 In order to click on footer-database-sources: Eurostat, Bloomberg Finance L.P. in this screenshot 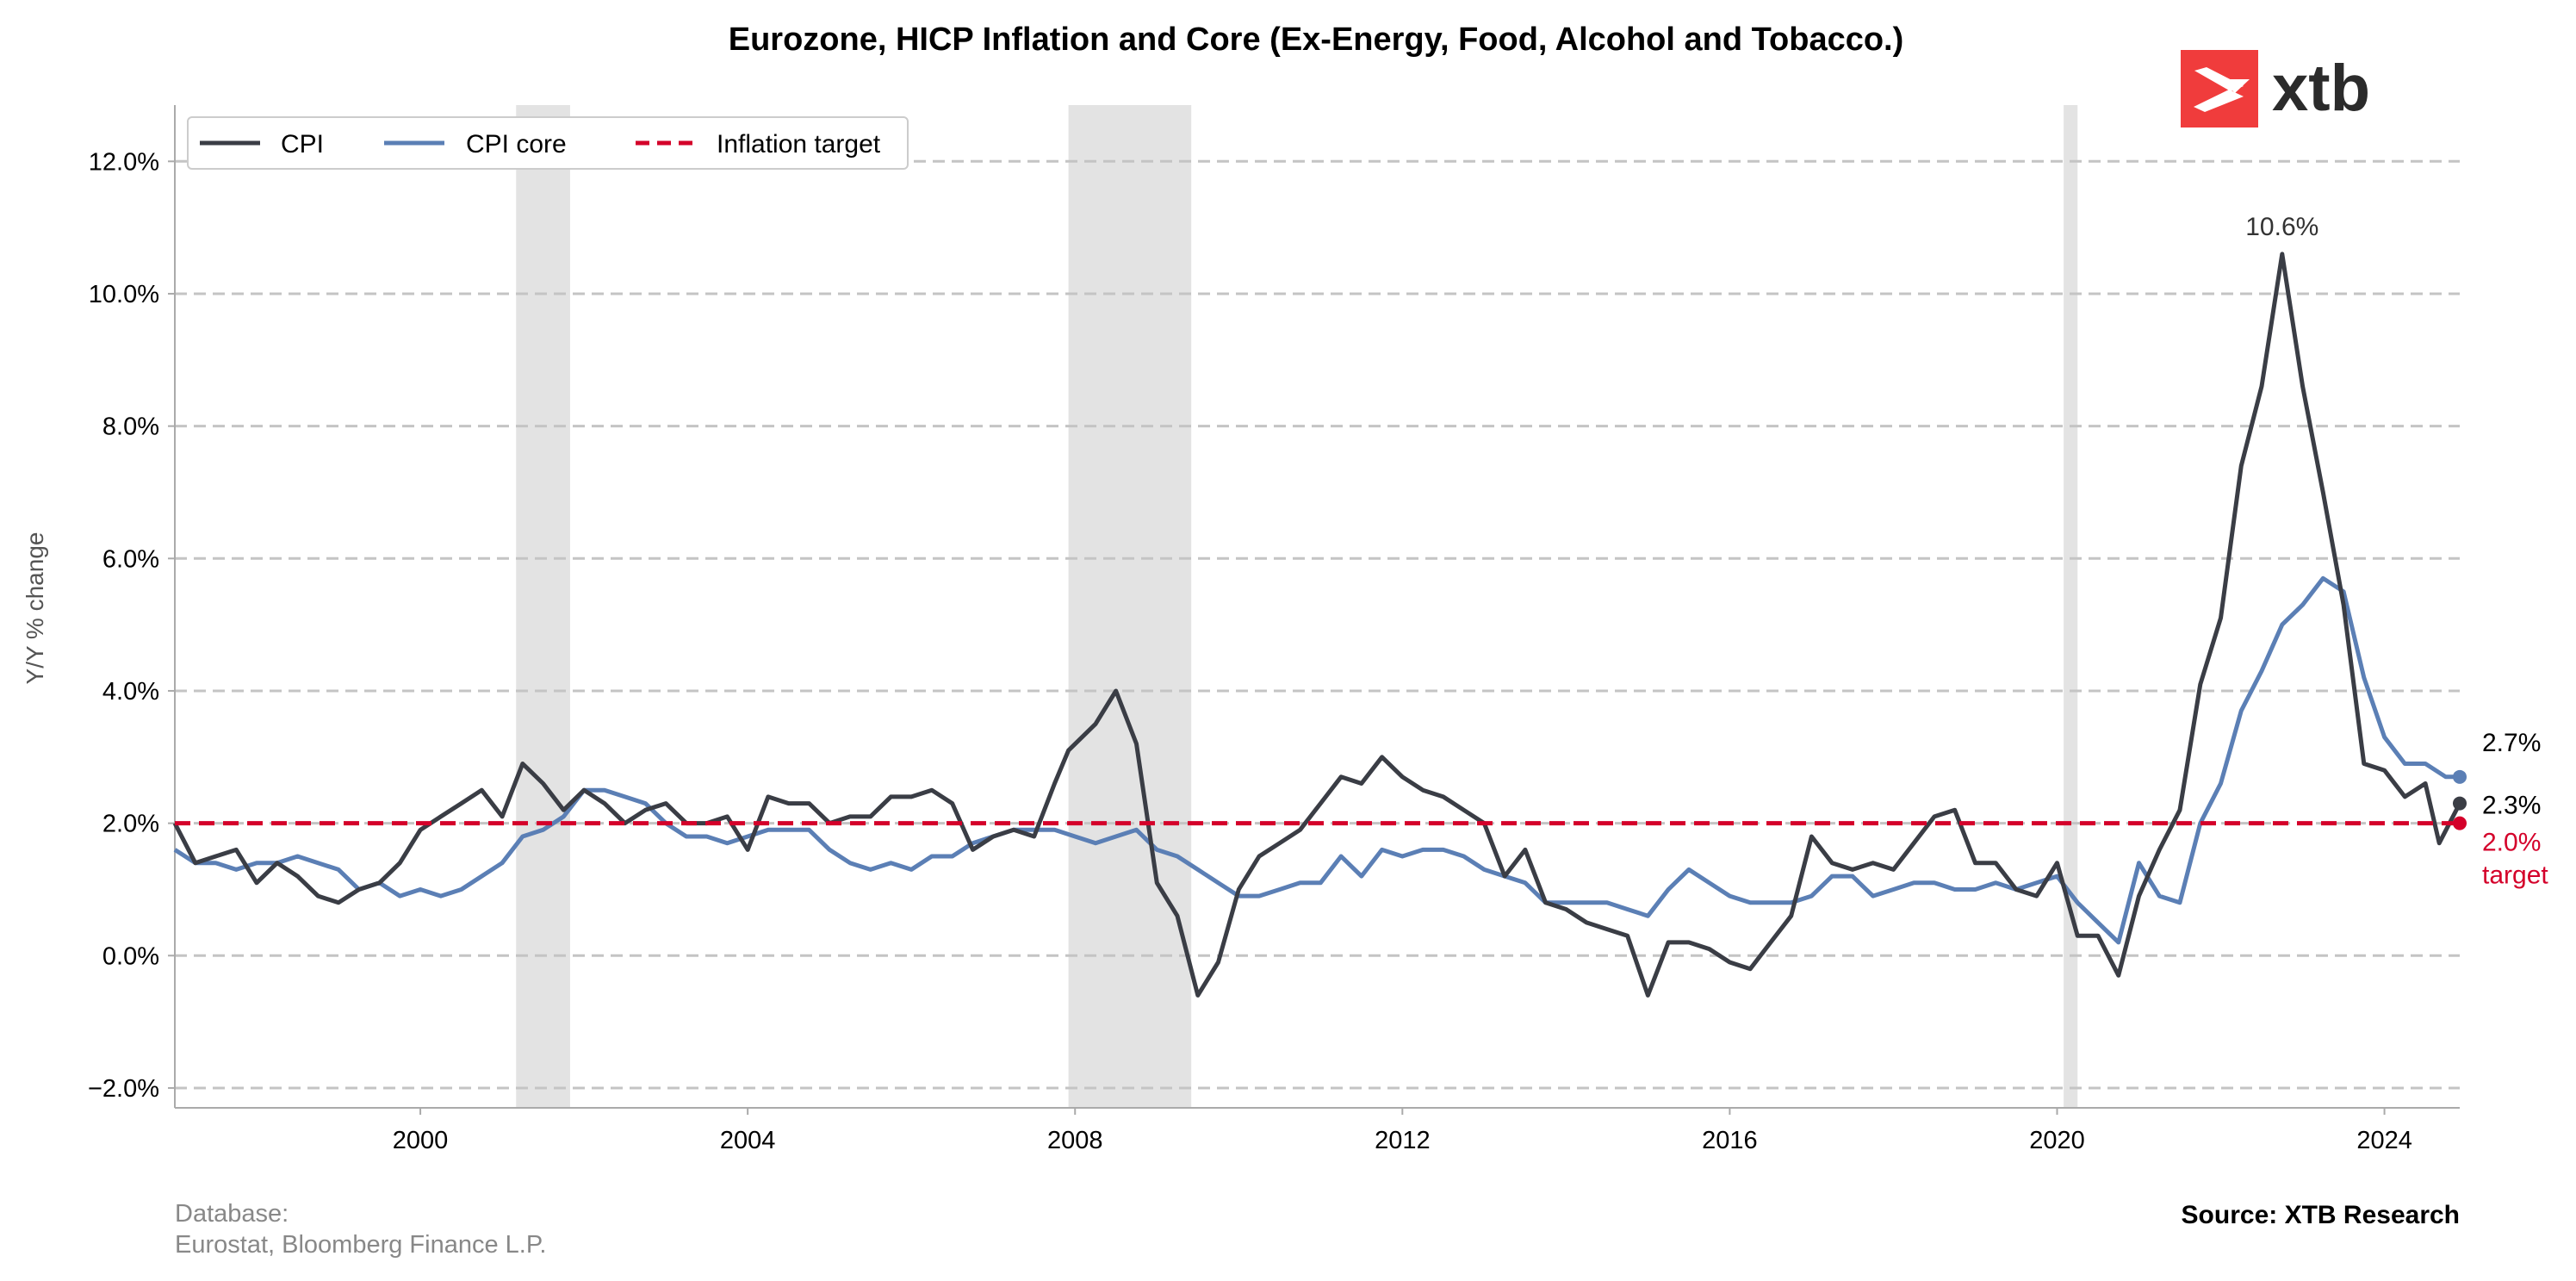, I will do `click(361, 1245)`.